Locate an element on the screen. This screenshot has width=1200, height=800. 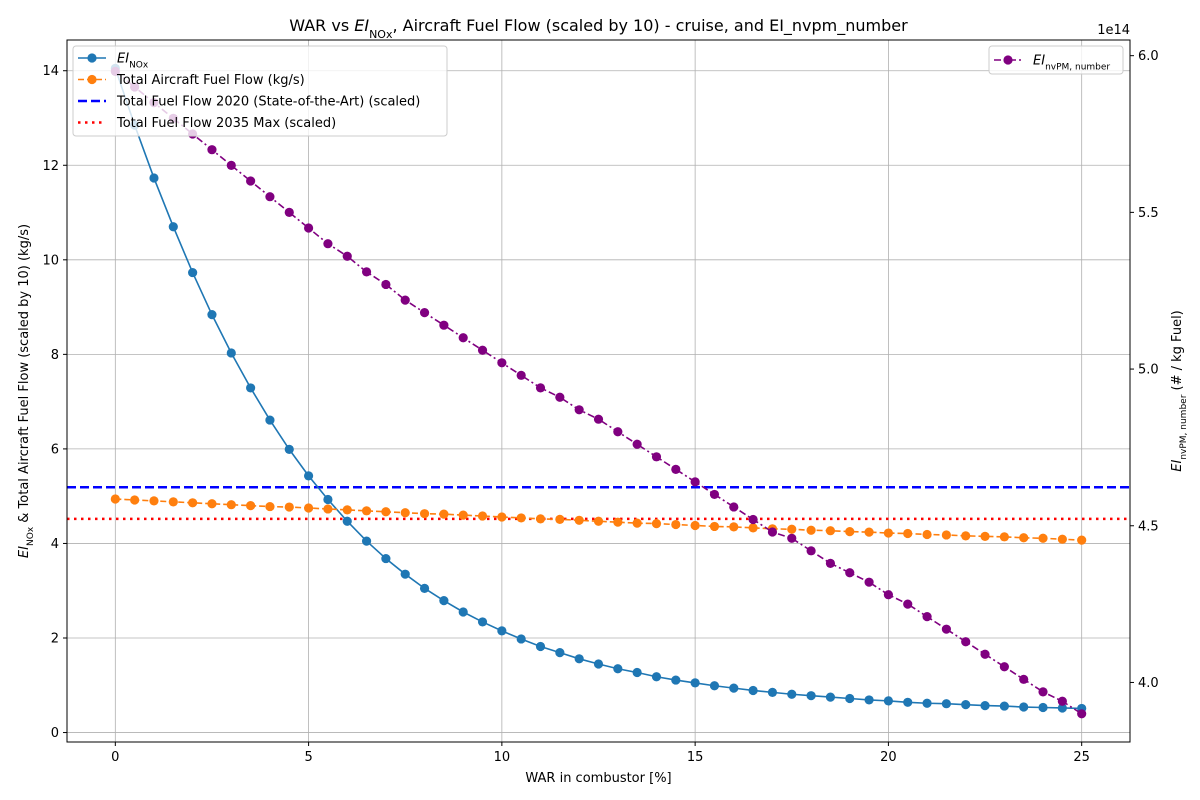
y-left-tick-label: 12 is located at coordinates (50, 166).